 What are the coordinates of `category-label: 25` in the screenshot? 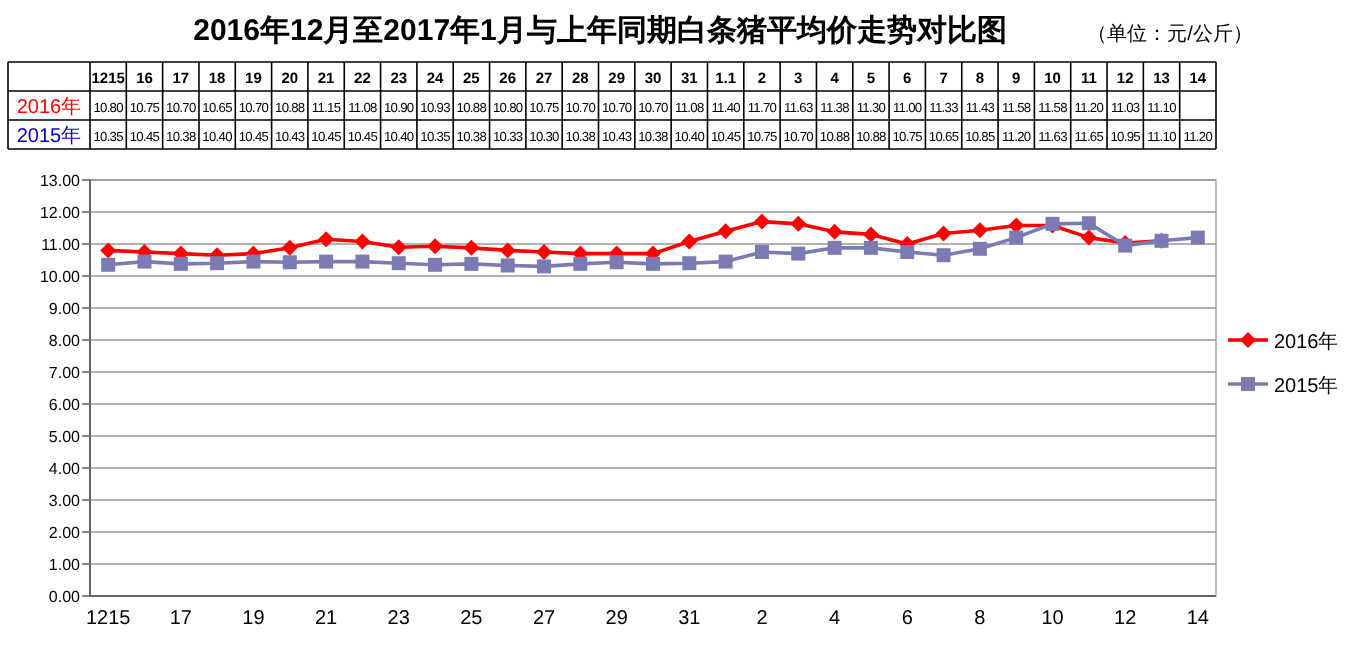 It's located at (471, 619).